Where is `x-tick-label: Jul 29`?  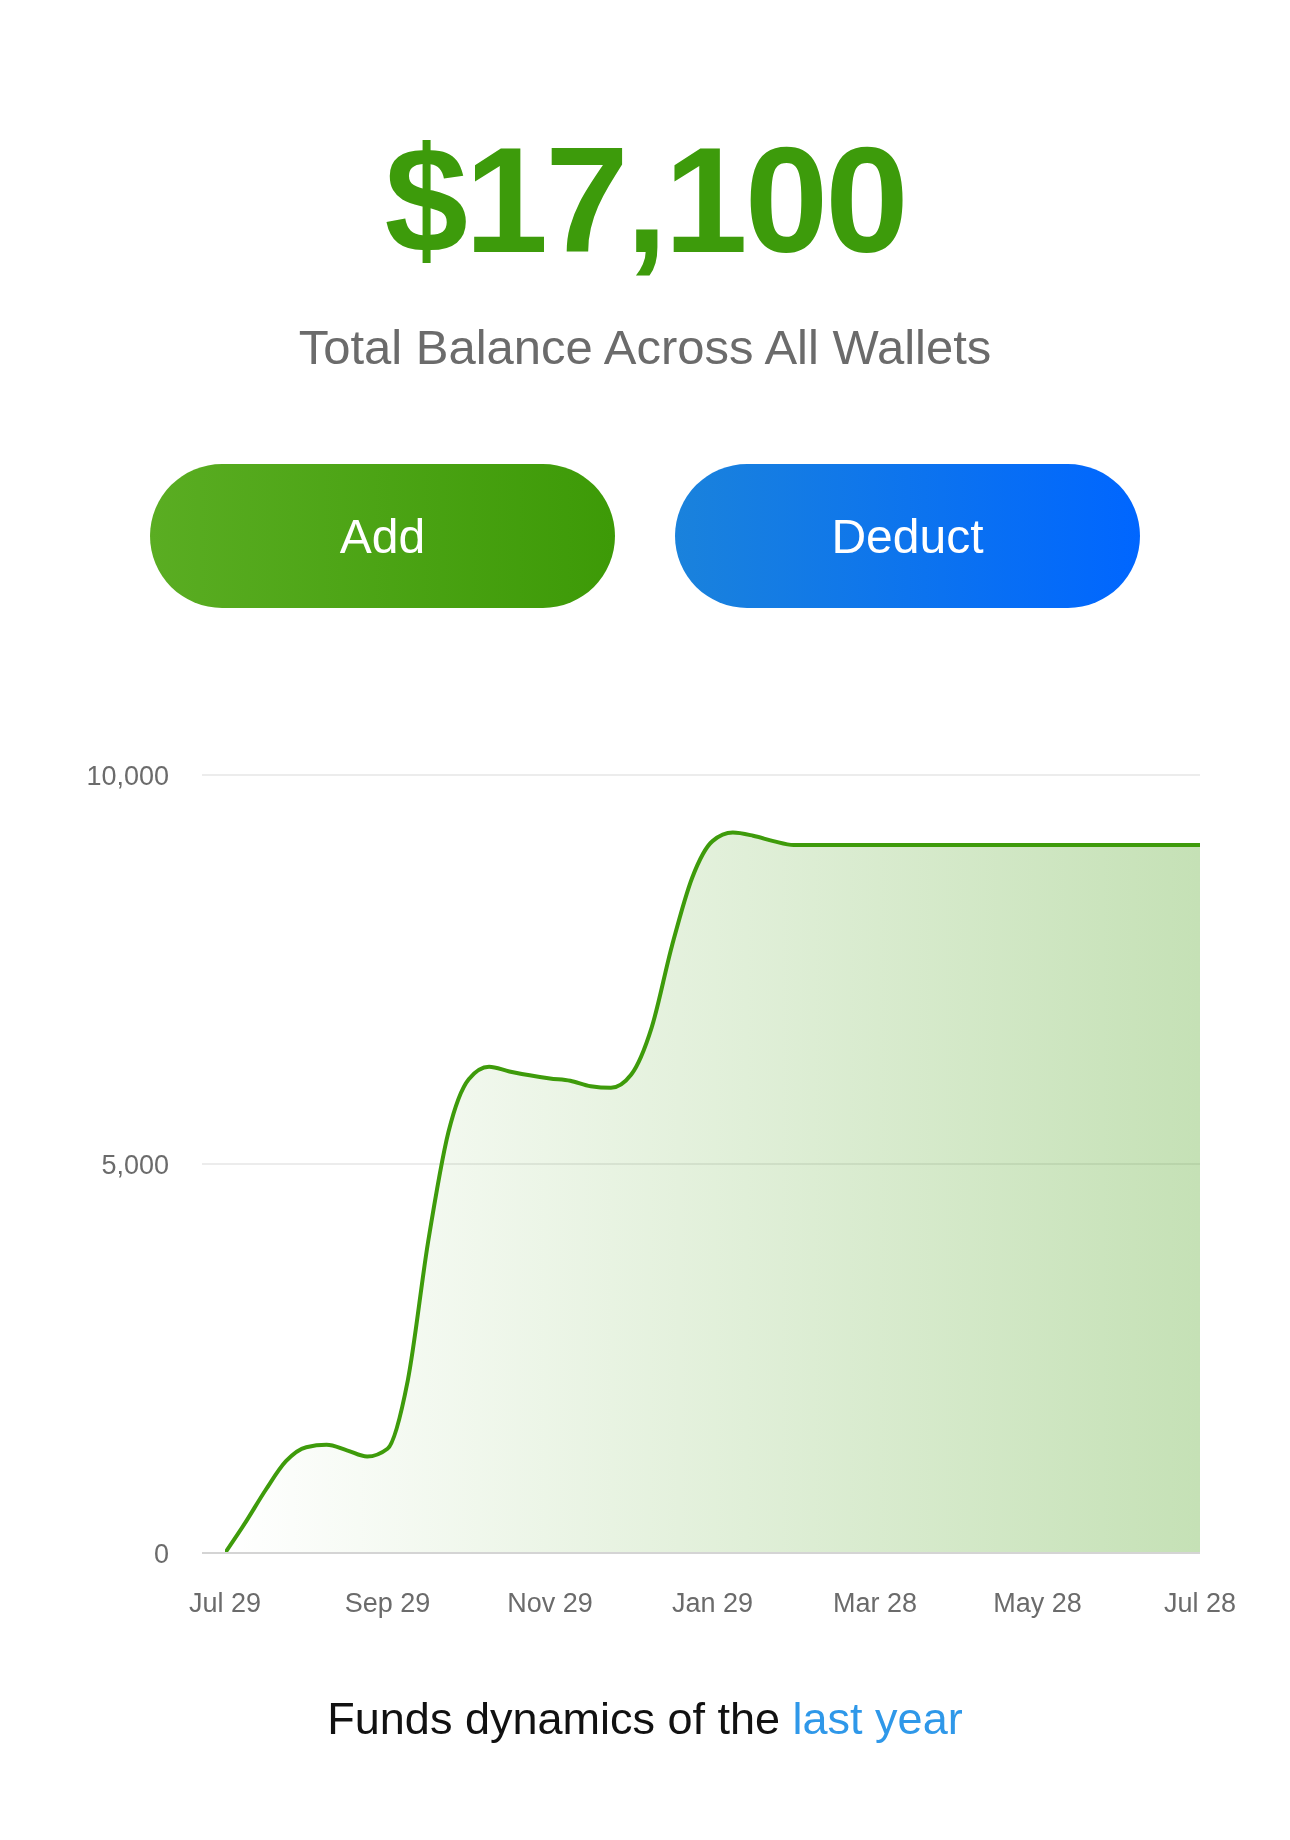
x-tick-label: Jul 29 is located at coordinates (225, 1603).